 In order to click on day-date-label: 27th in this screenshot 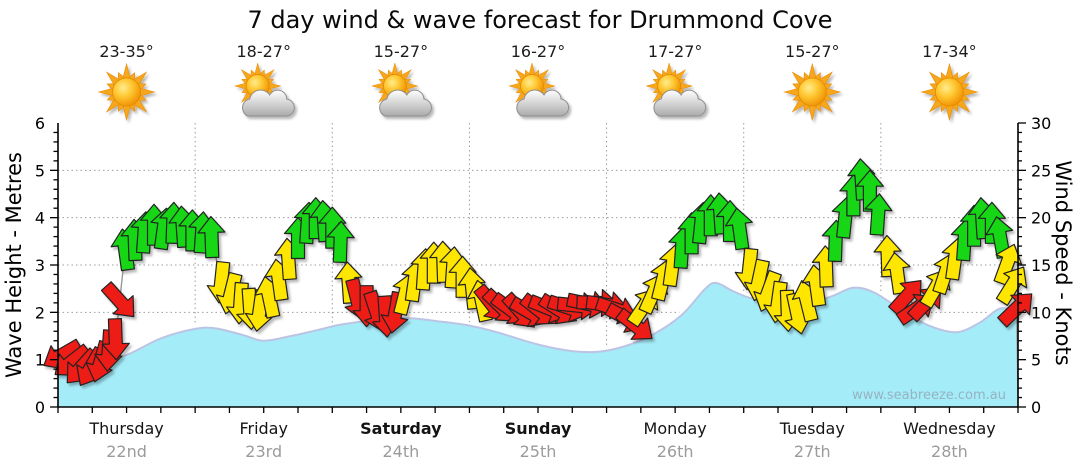, I will do `click(812, 451)`.